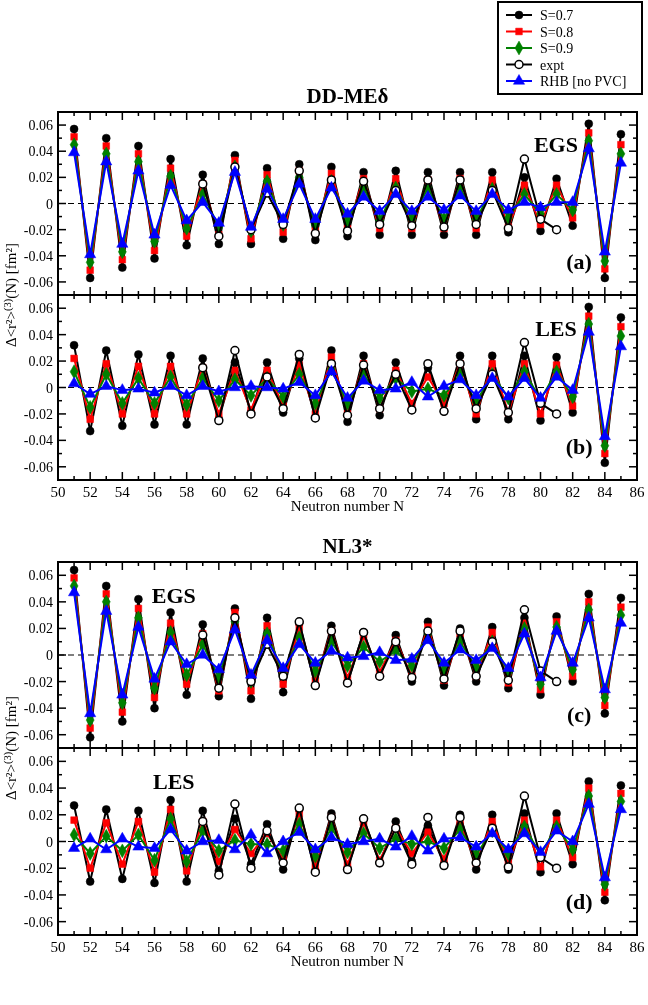 Image resolution: width=648 pixels, height=1005 pixels. Describe the element at coordinates (347, 546) in the screenshot. I see `chart-title: NL3*` at that location.